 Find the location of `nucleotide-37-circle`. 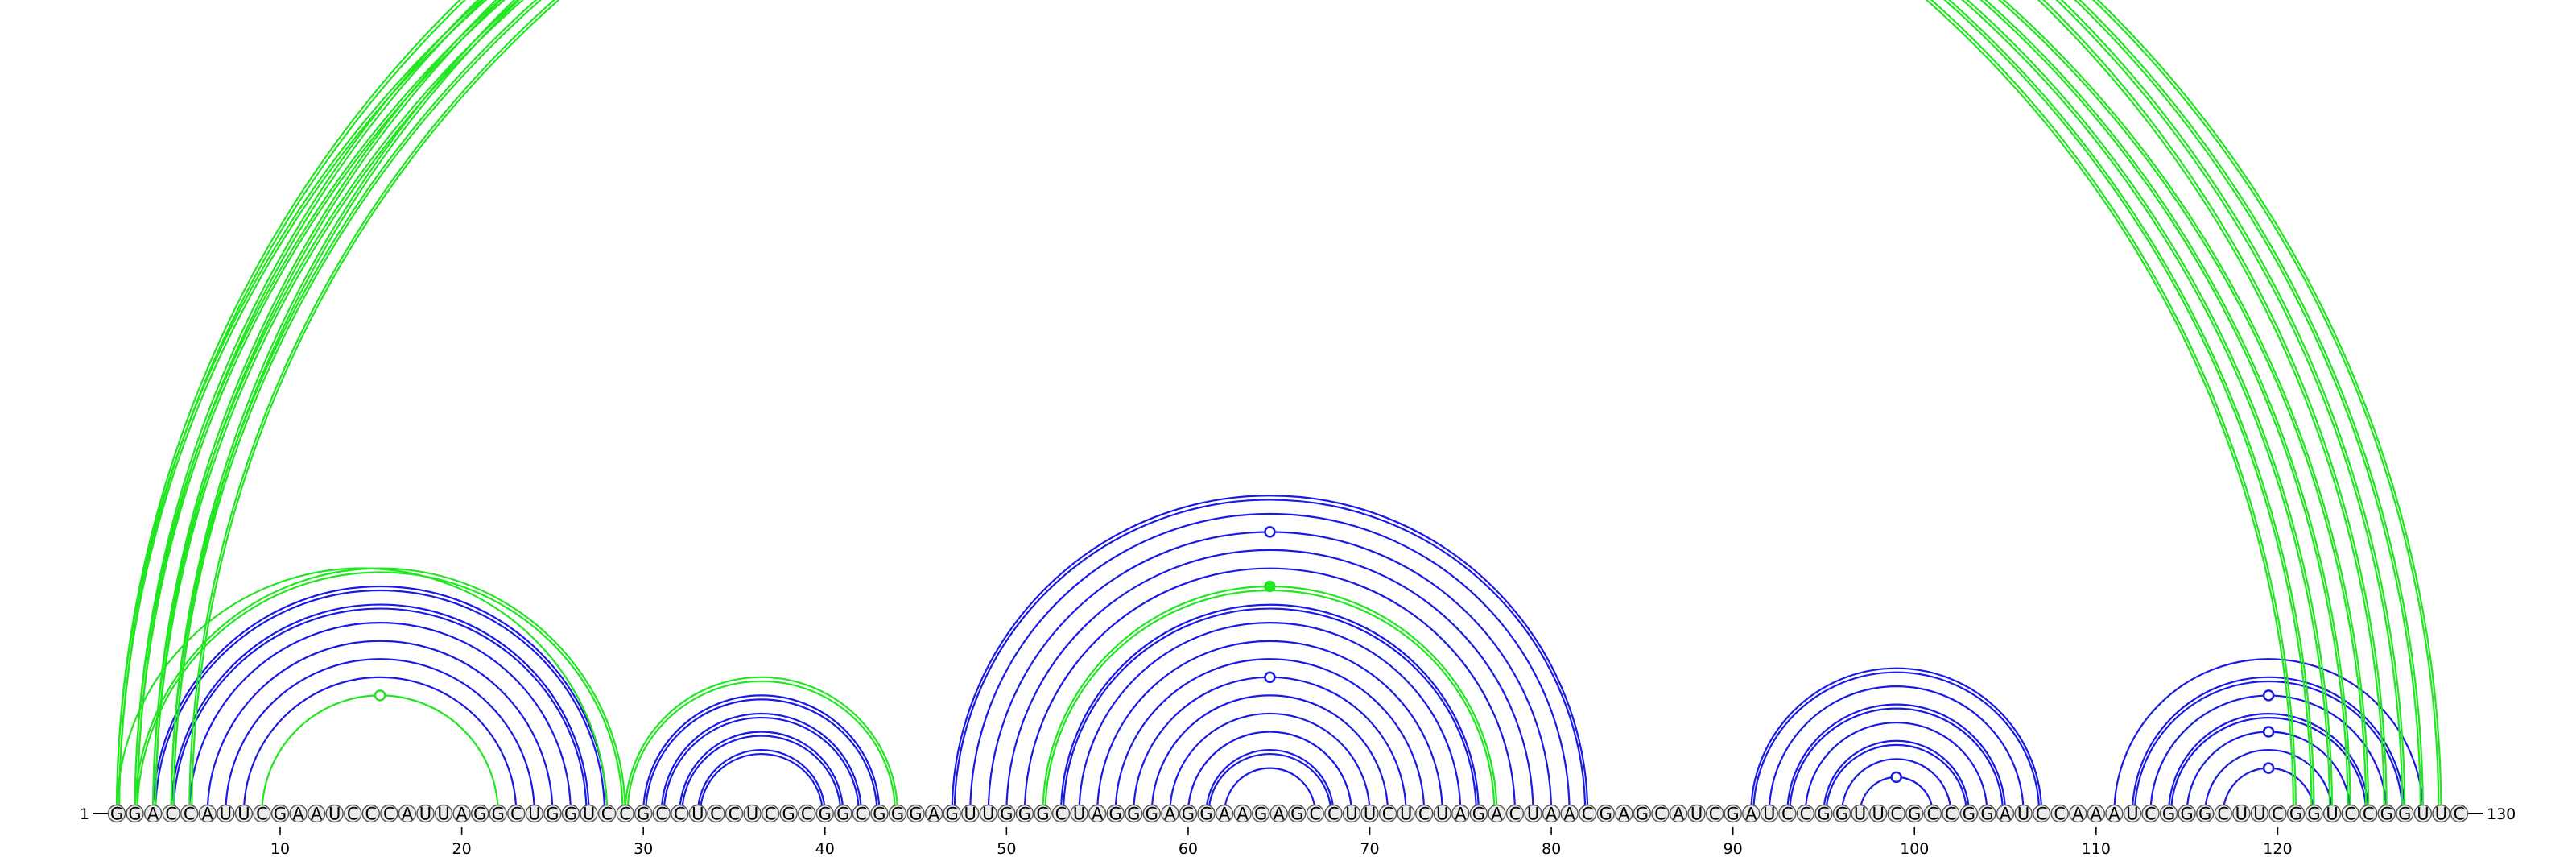

nucleotide-37-circle is located at coordinates (770, 813).